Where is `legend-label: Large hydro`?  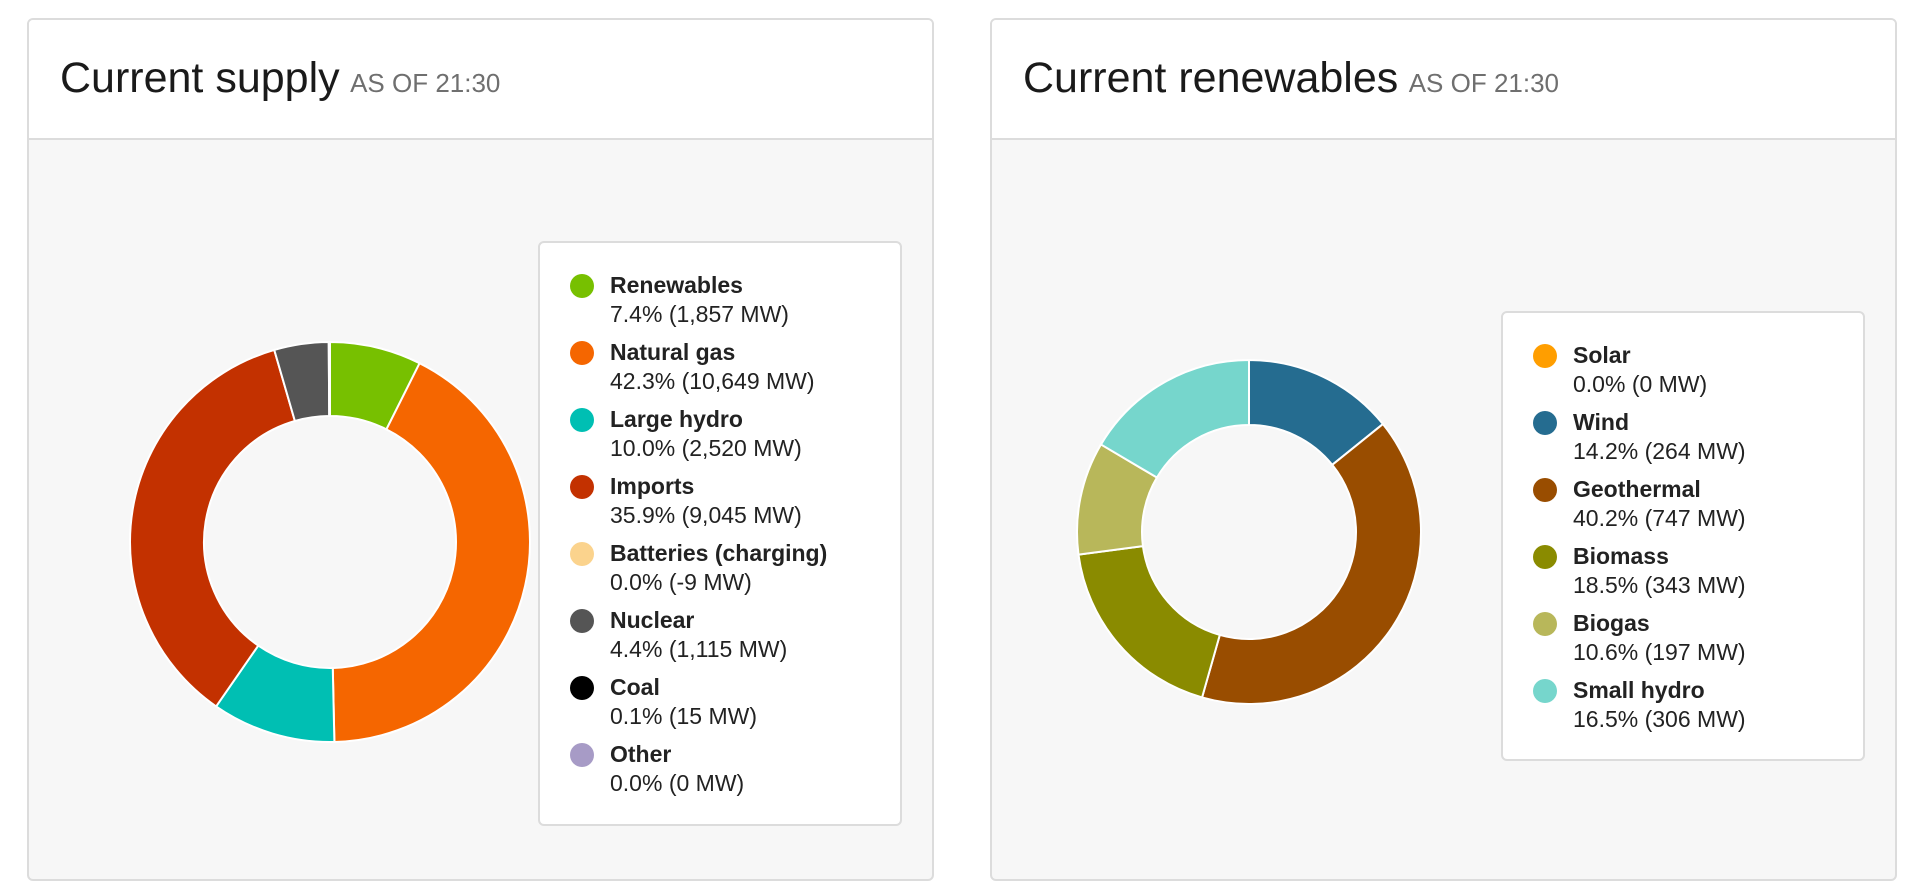 legend-label: Large hydro is located at coordinates (676, 419).